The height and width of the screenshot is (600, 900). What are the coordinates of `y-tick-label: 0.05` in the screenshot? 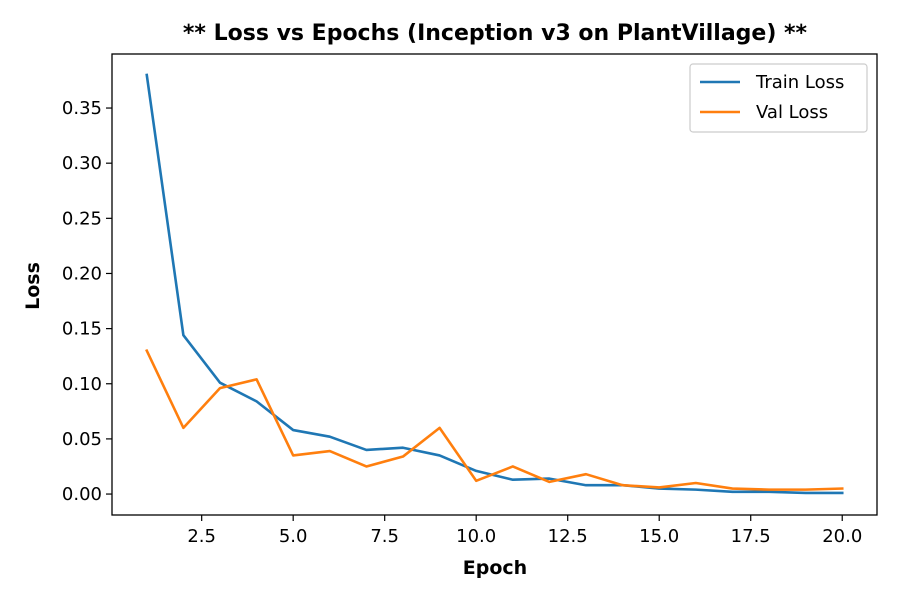 It's located at (82, 439).